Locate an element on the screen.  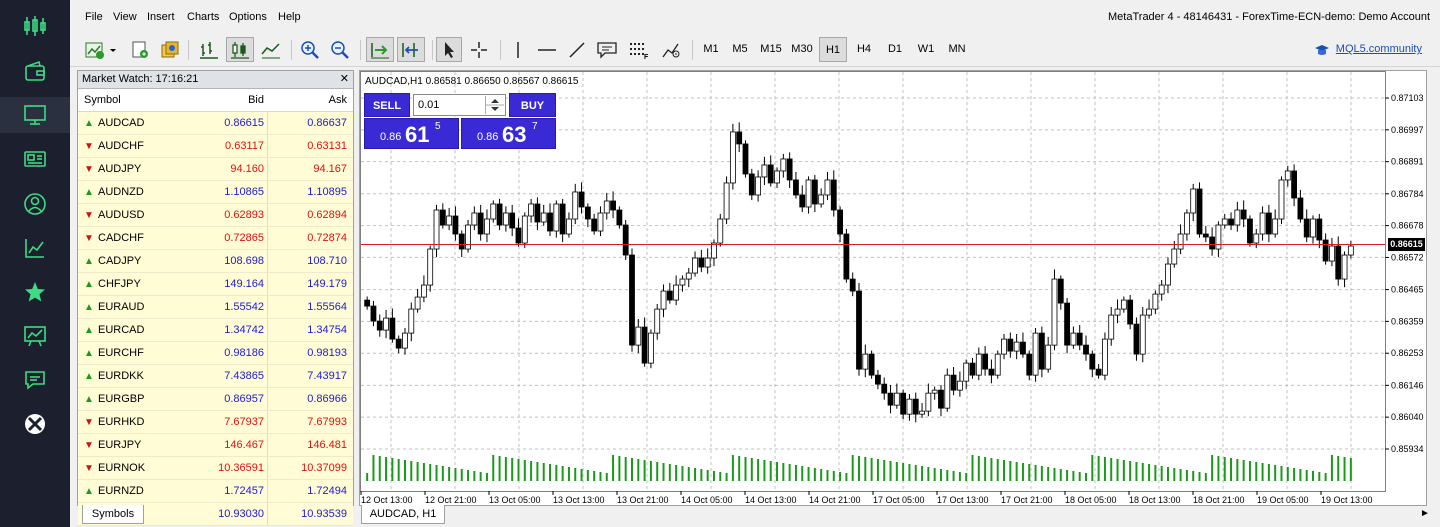
price-axis-label: 0.86465 is located at coordinates (1407, 290).